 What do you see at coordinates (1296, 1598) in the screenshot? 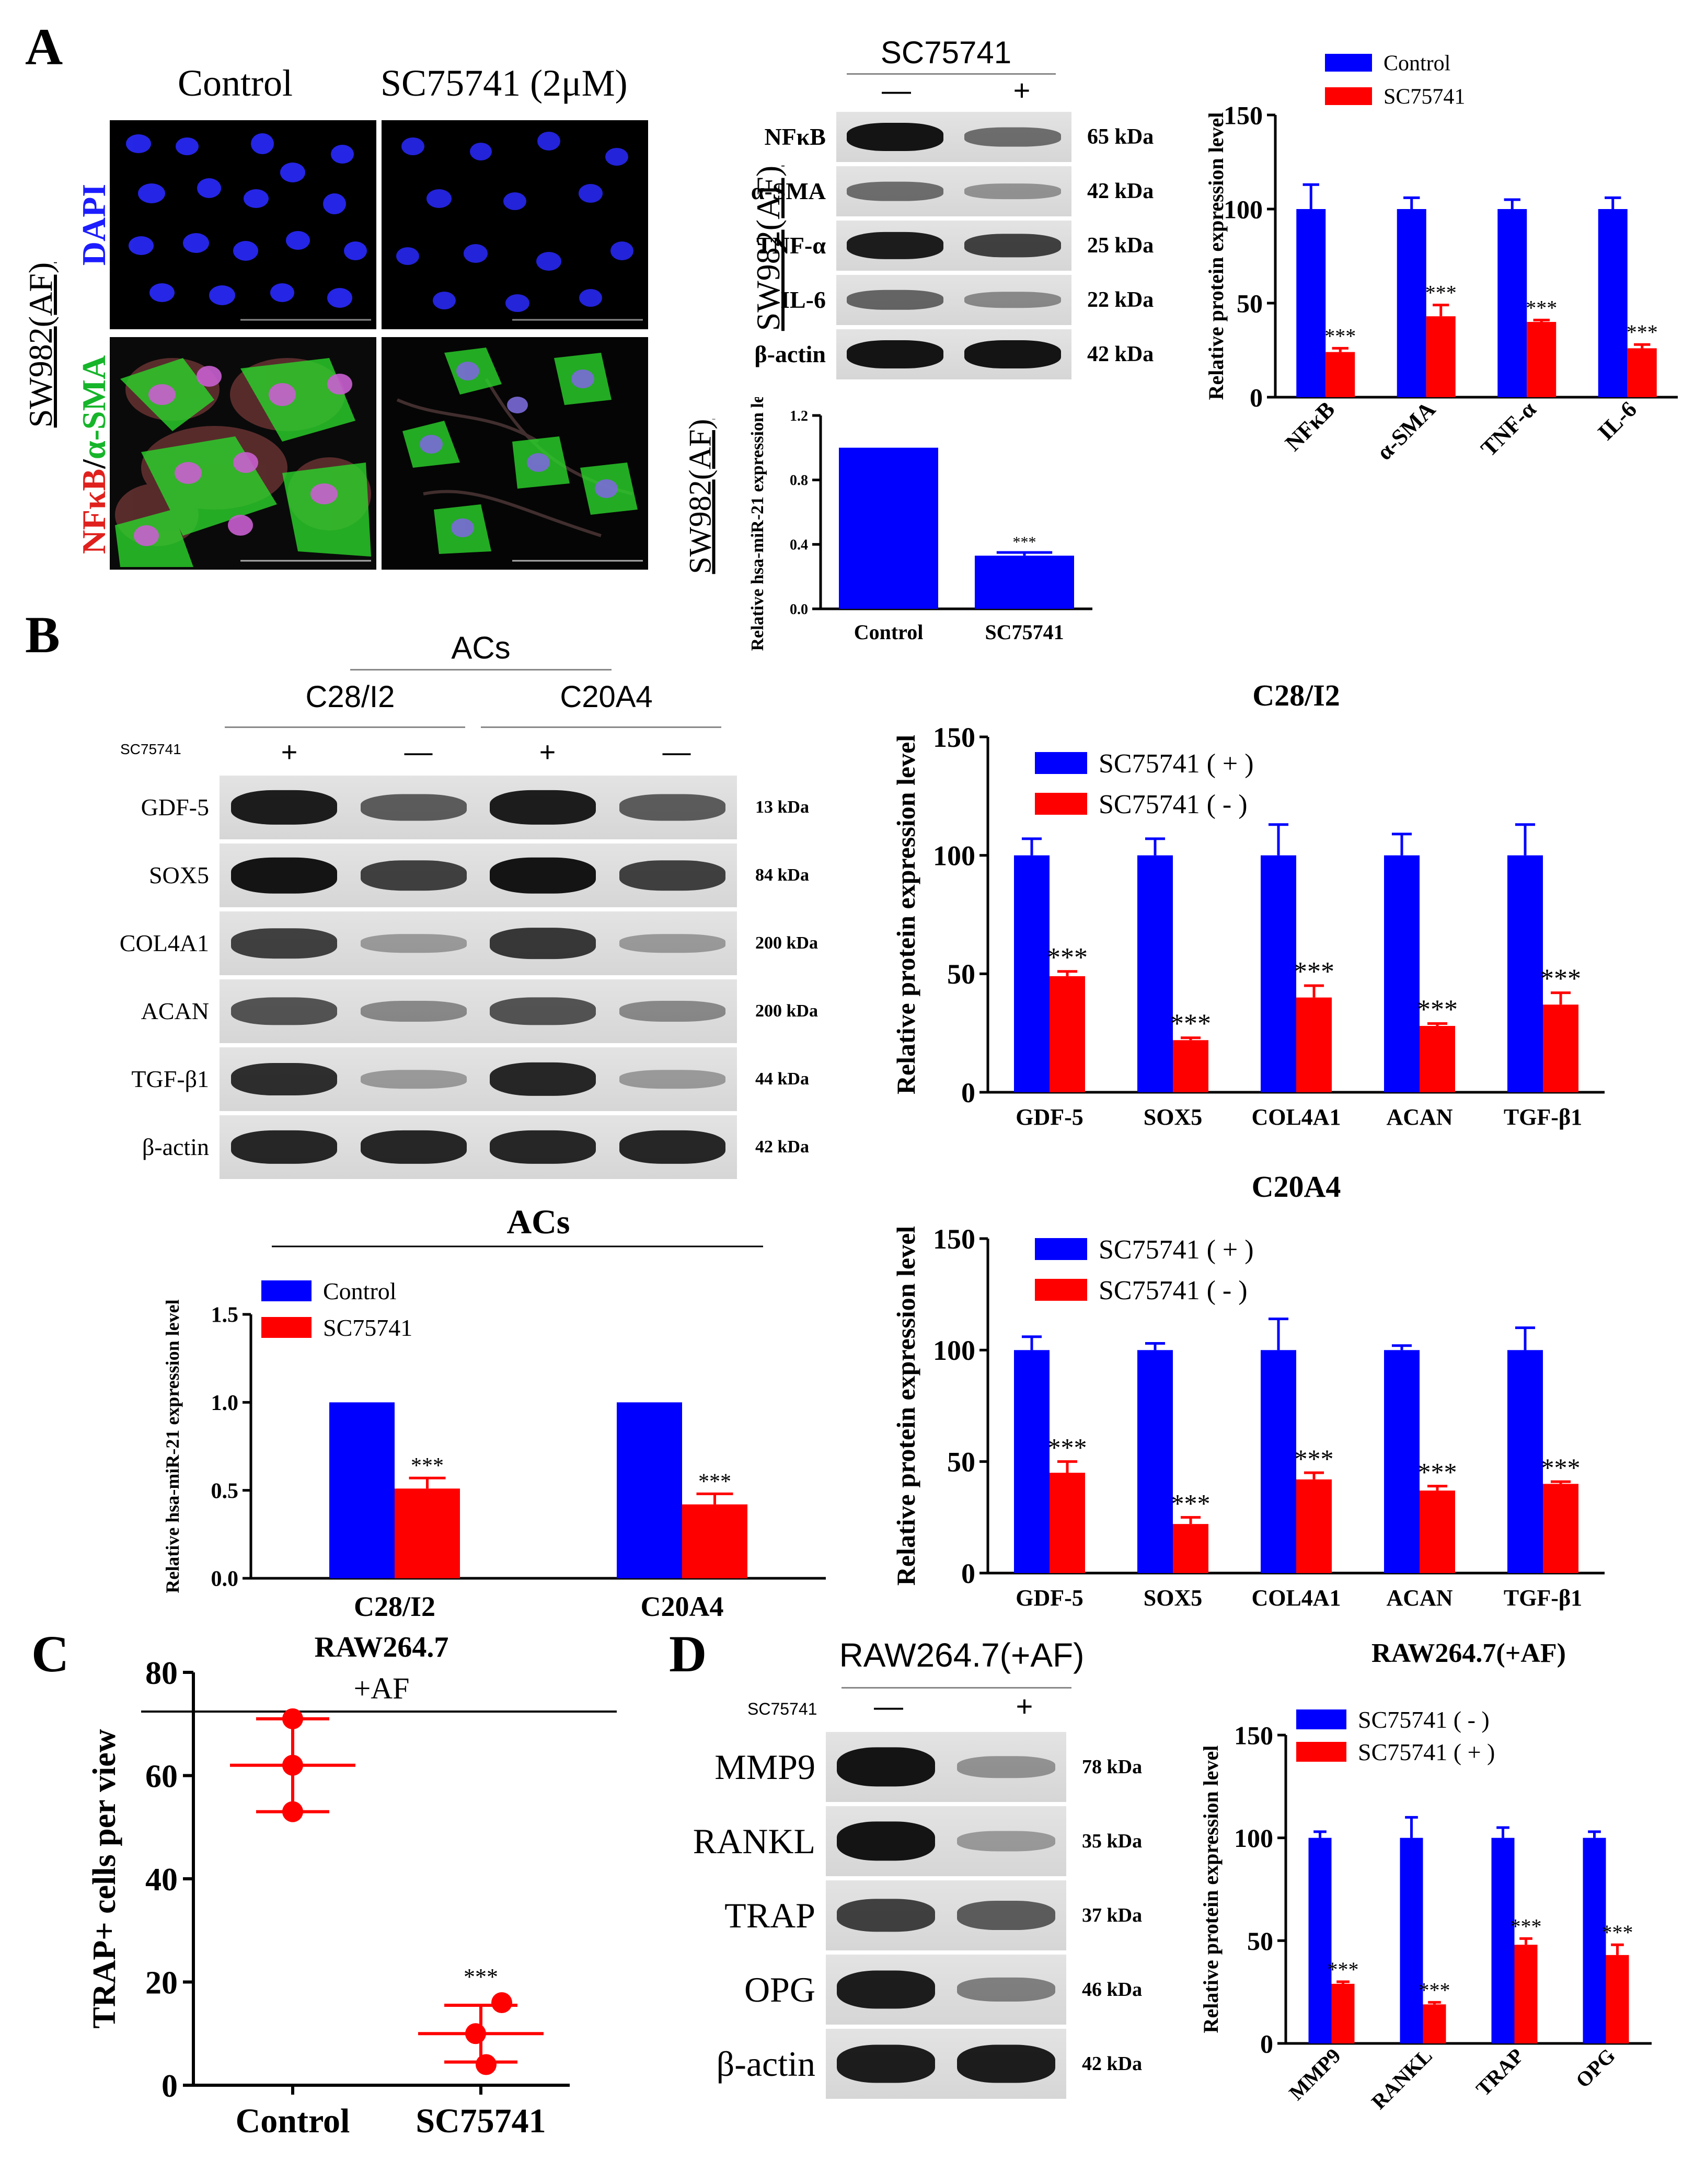
I see `x-tick-label: COL4A1` at bounding box center [1296, 1598].